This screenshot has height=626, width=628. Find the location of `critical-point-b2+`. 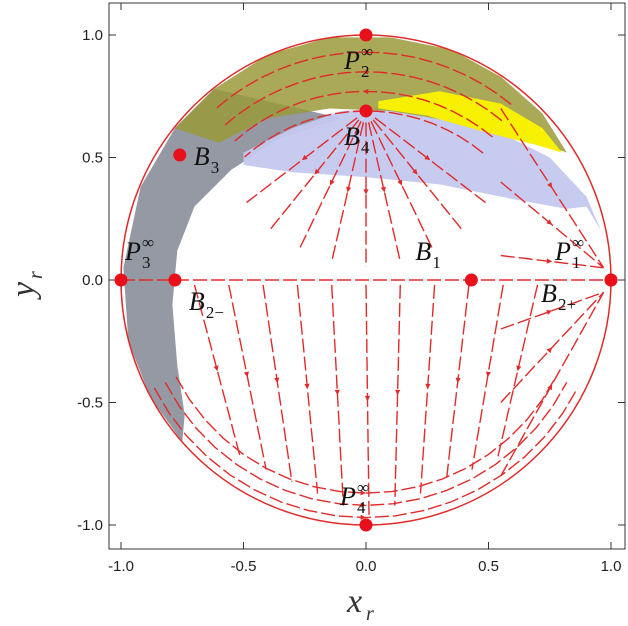

critical-point-b2+ is located at coordinates (611, 280).